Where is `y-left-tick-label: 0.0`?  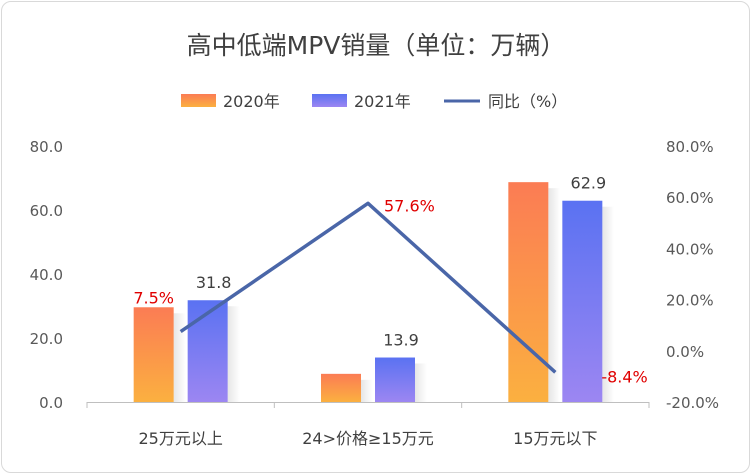
y-left-tick-label: 0.0 is located at coordinates (51, 403).